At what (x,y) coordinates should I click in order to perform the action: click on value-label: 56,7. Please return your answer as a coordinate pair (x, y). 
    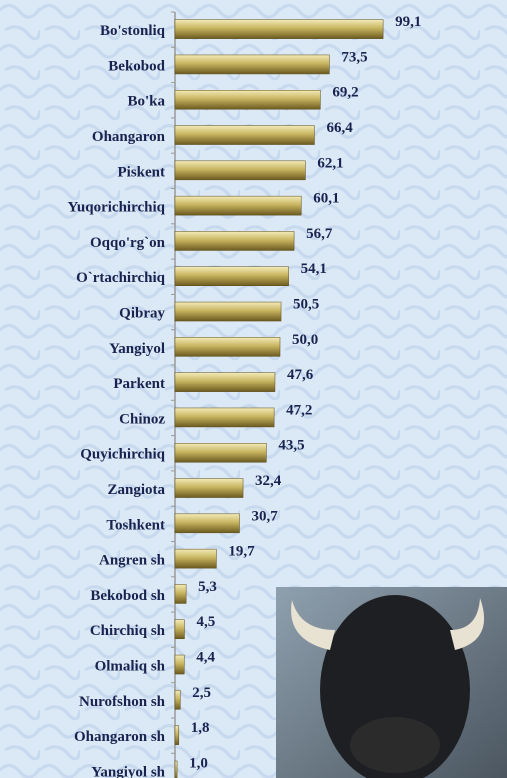
    Looking at the image, I should click on (319, 234).